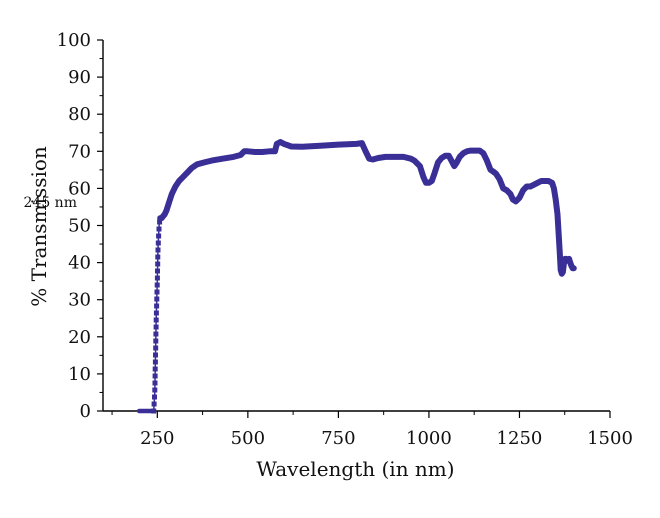  Describe the element at coordinates (79, 374) in the screenshot. I see `y-tick-label: 10` at that location.